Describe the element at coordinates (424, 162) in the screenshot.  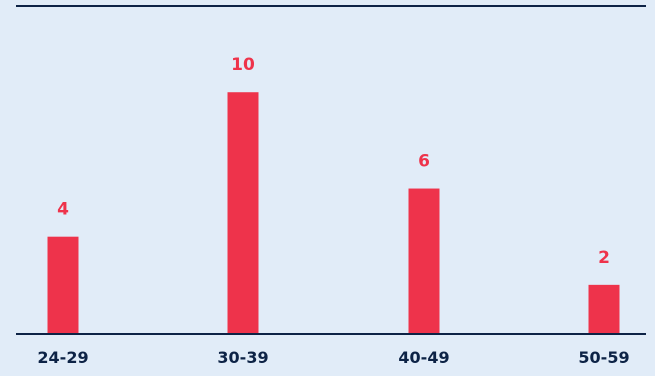
I see `value-label-40-49: 6` at that location.